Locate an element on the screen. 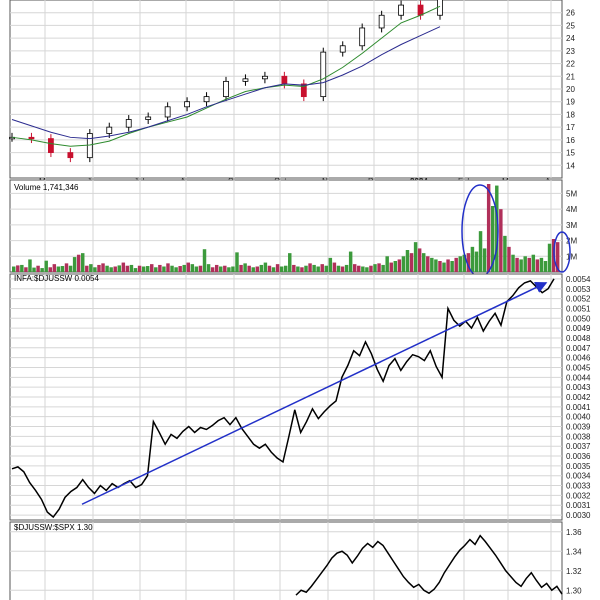 This screenshot has height=600, width=600. ratio-tick-label: 0.0046 is located at coordinates (578, 358).